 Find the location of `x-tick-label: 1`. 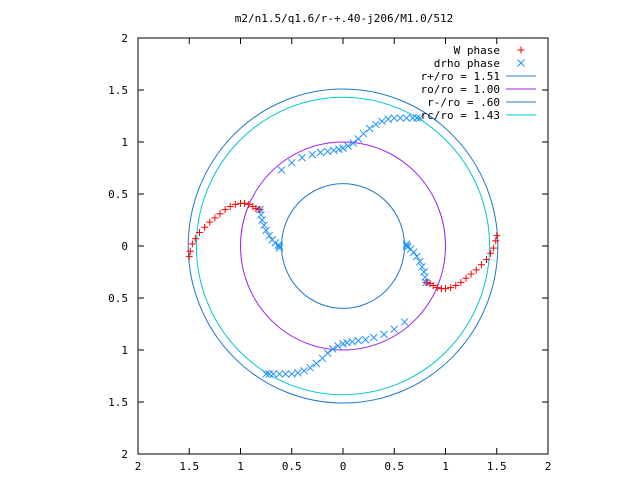

x-tick-label: 1 is located at coordinates (445, 466).